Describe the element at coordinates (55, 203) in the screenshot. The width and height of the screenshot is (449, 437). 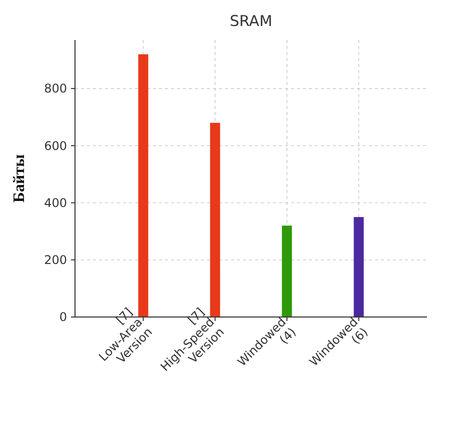
I see `y-tick-label: 400` at that location.